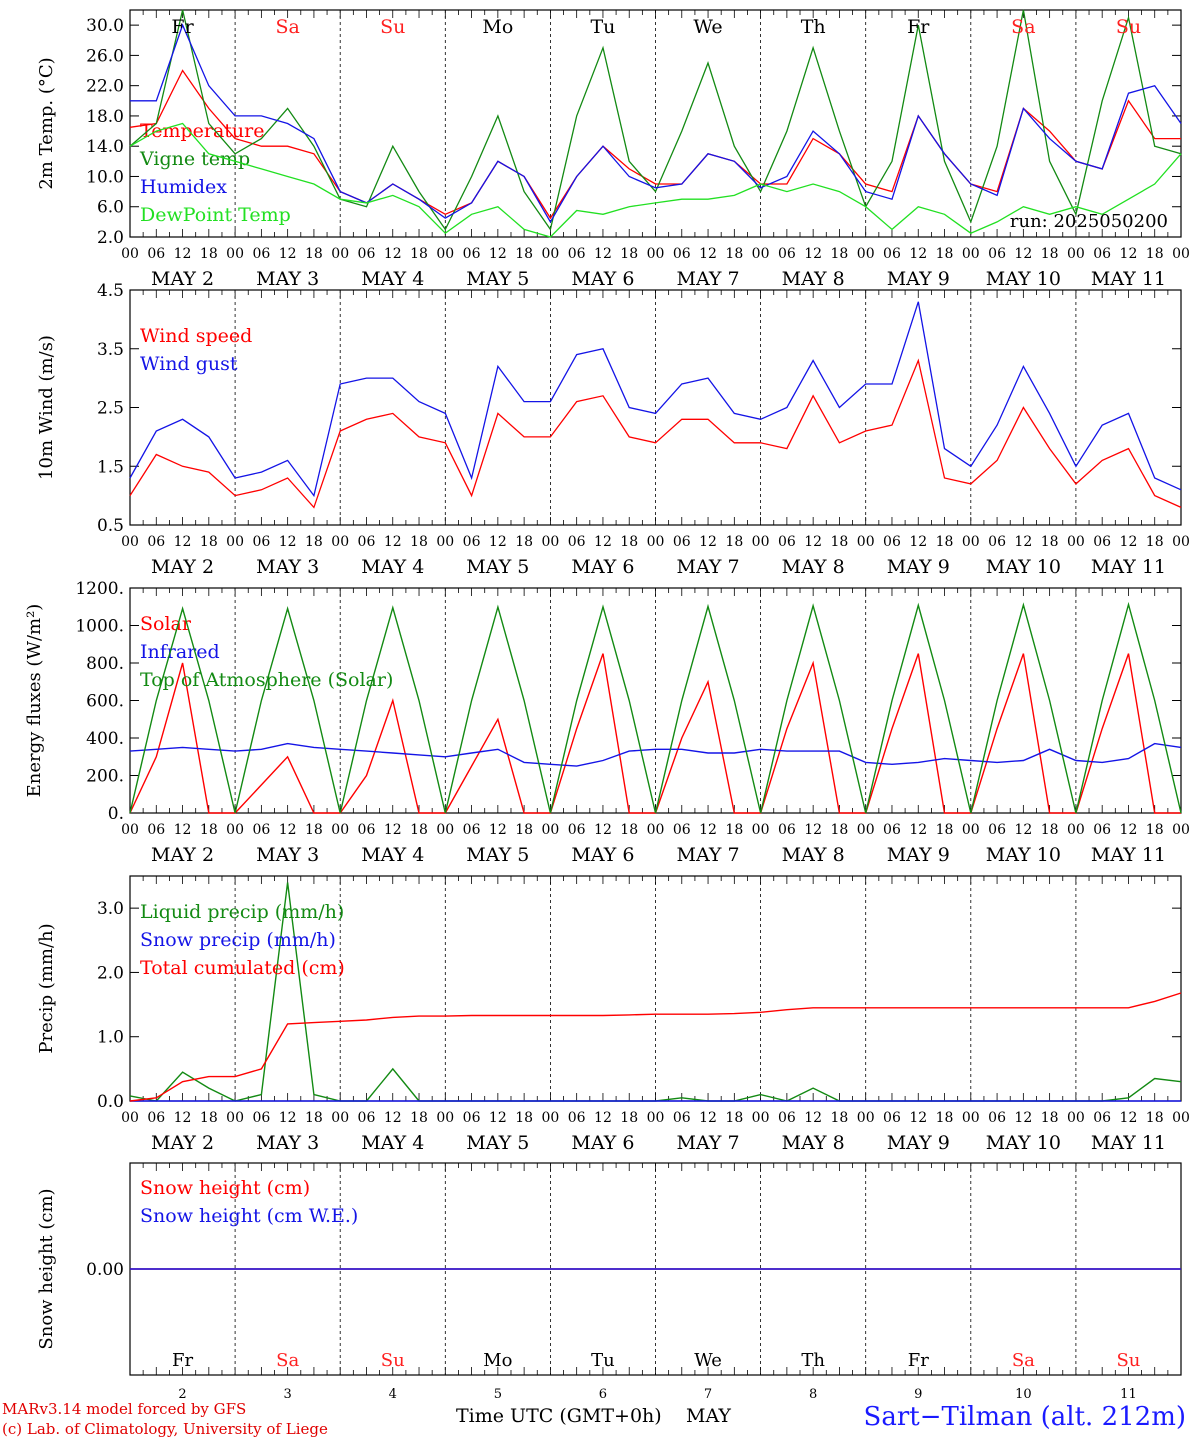 This screenshot has width=1194, height=1440. Describe the element at coordinates (918, 567) in the screenshot. I see `date-label: MAY 9` at that location.